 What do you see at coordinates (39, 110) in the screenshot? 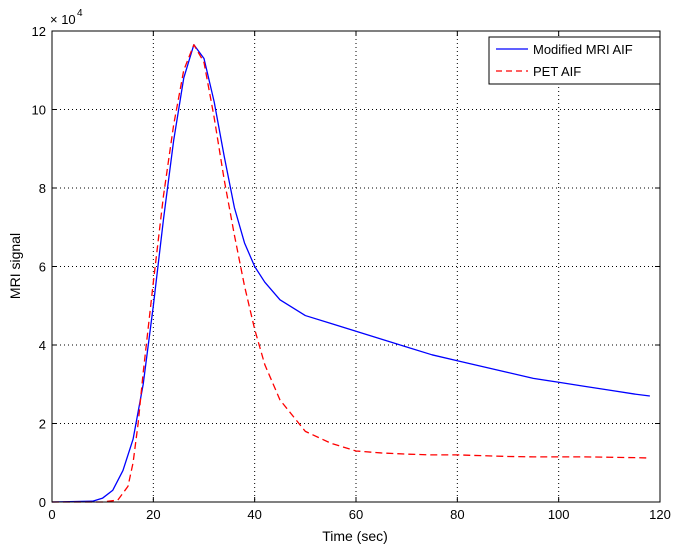
I see `y-tick-label: 10` at bounding box center [39, 110].